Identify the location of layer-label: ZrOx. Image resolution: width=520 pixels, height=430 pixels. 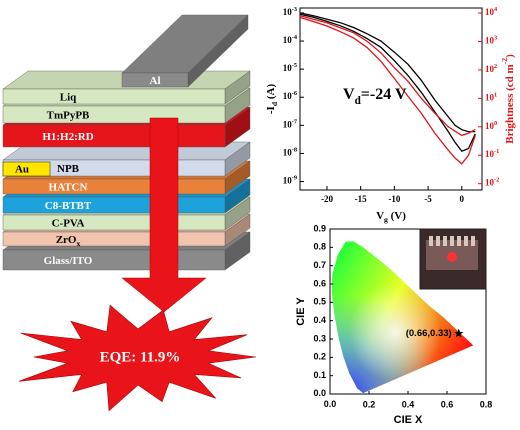
(68, 241).